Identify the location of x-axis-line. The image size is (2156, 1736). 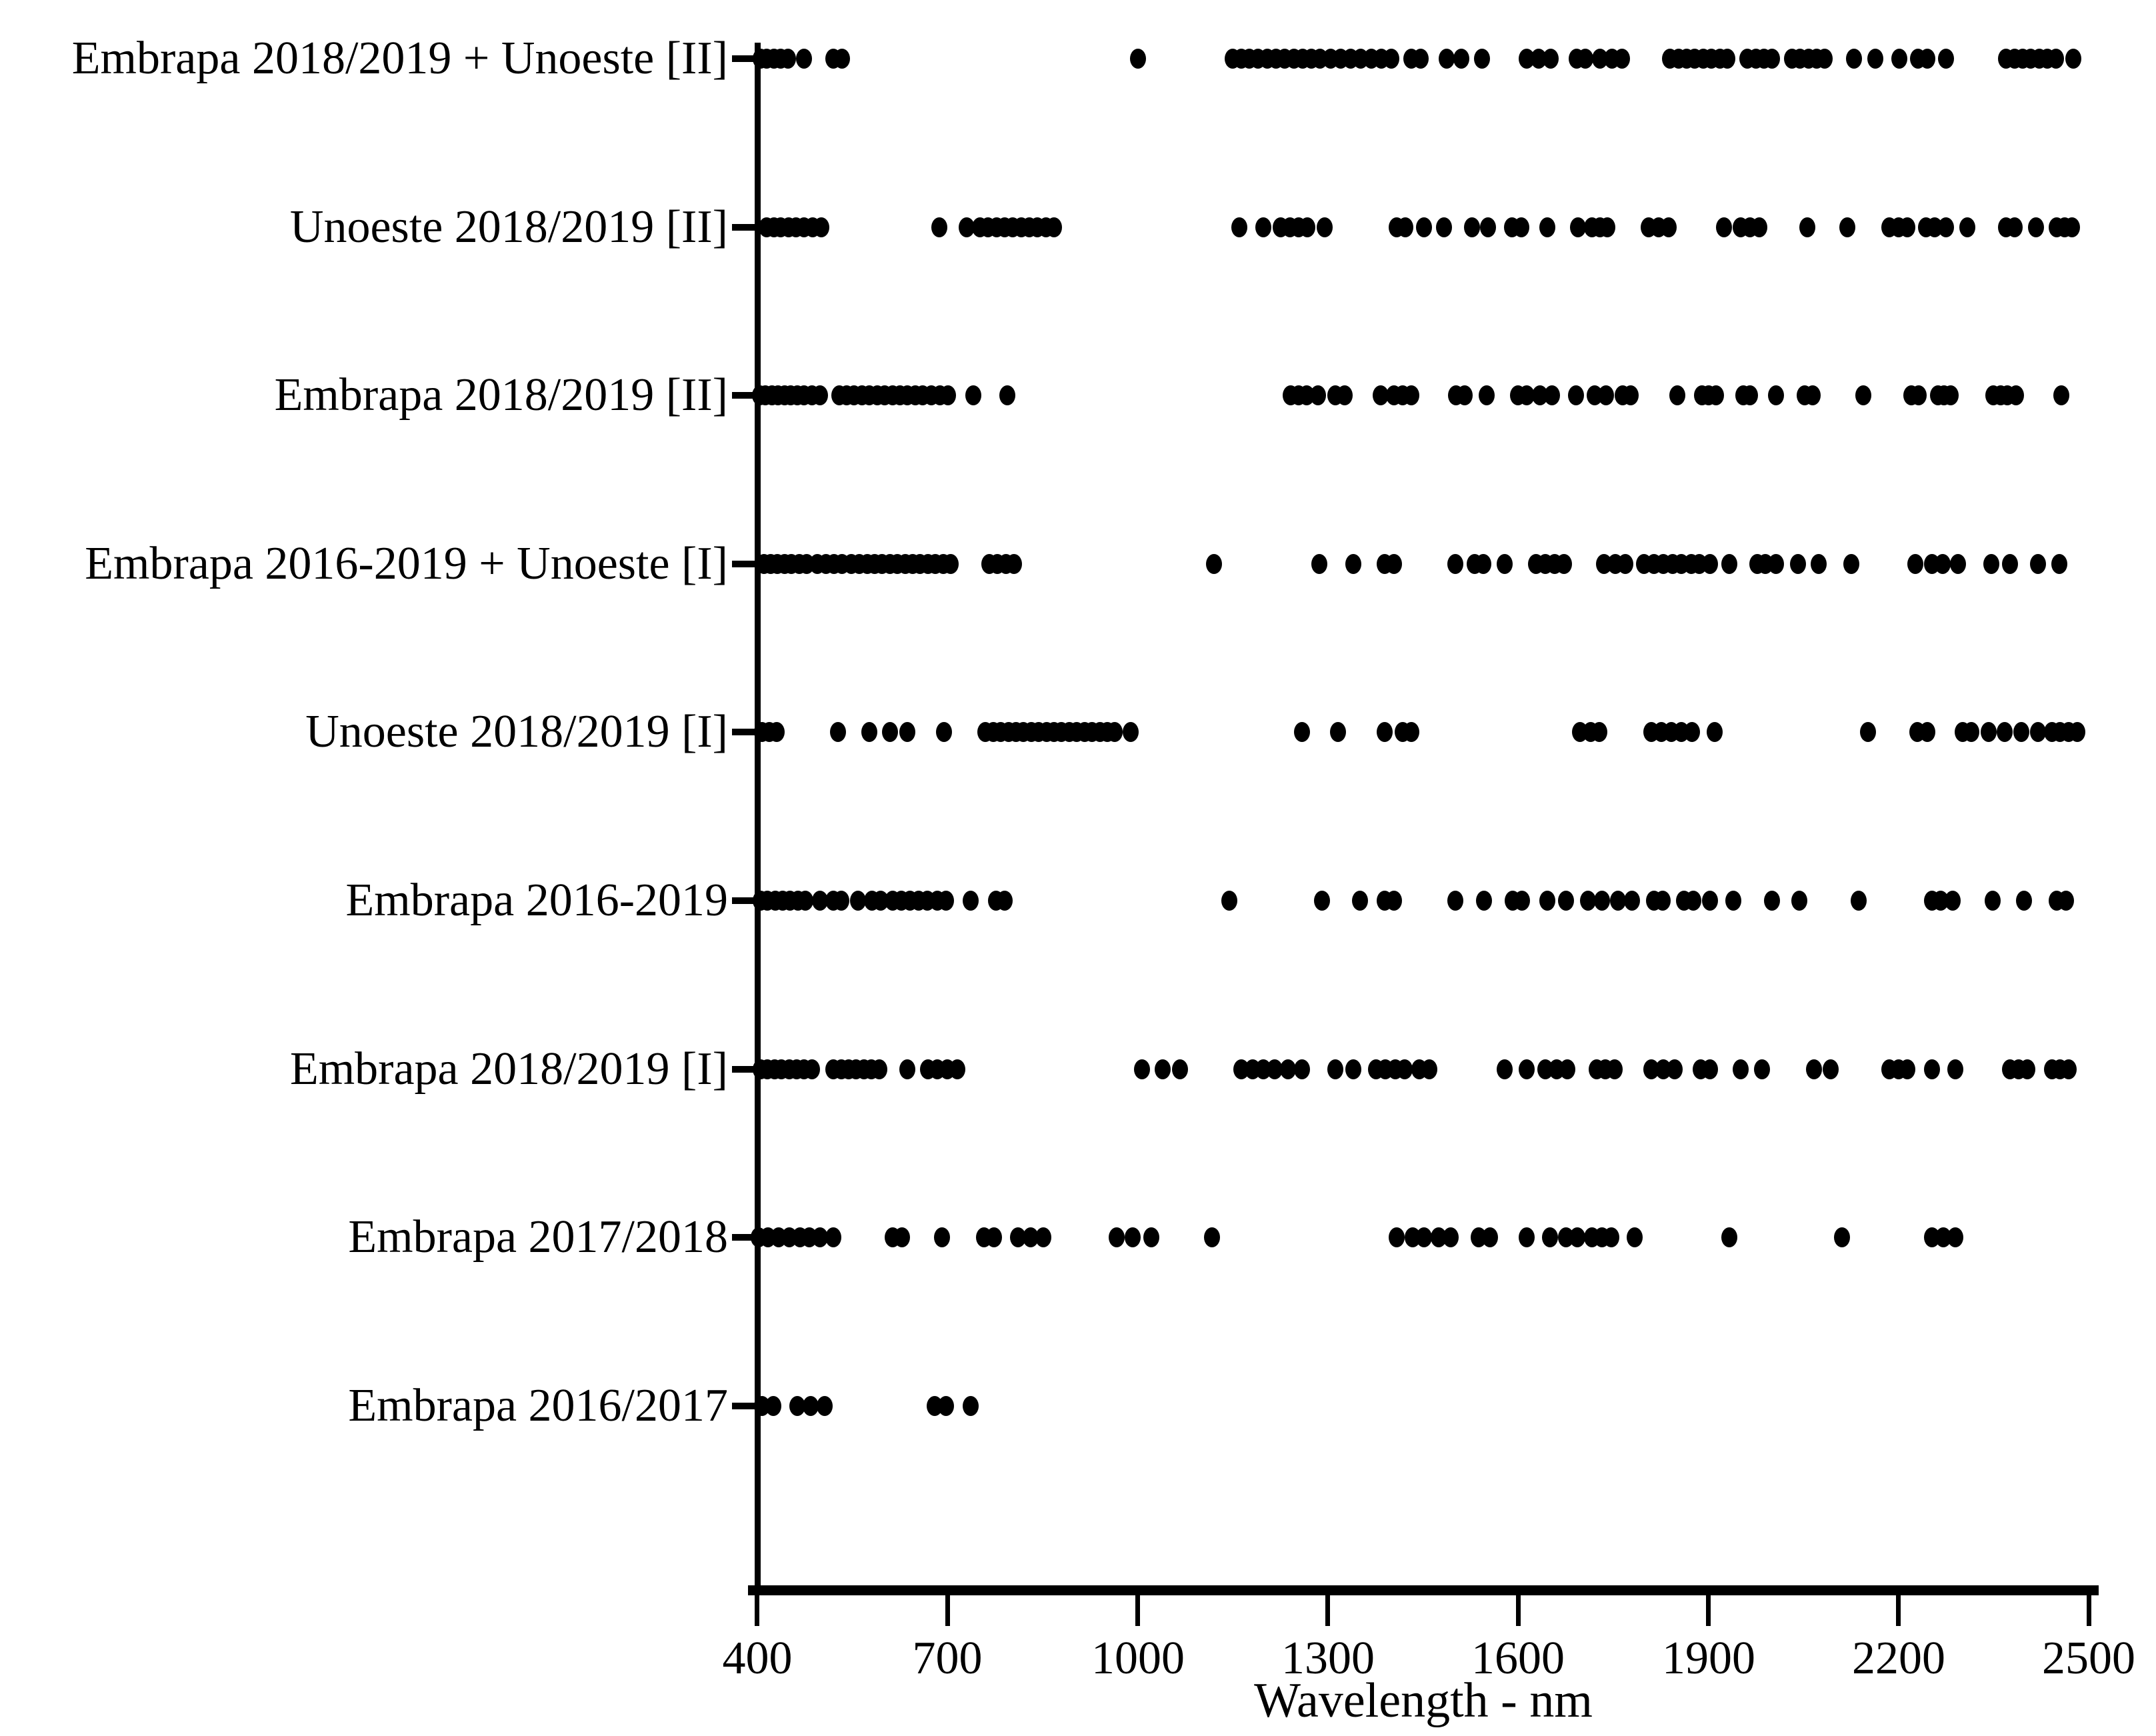
(1423, 1590).